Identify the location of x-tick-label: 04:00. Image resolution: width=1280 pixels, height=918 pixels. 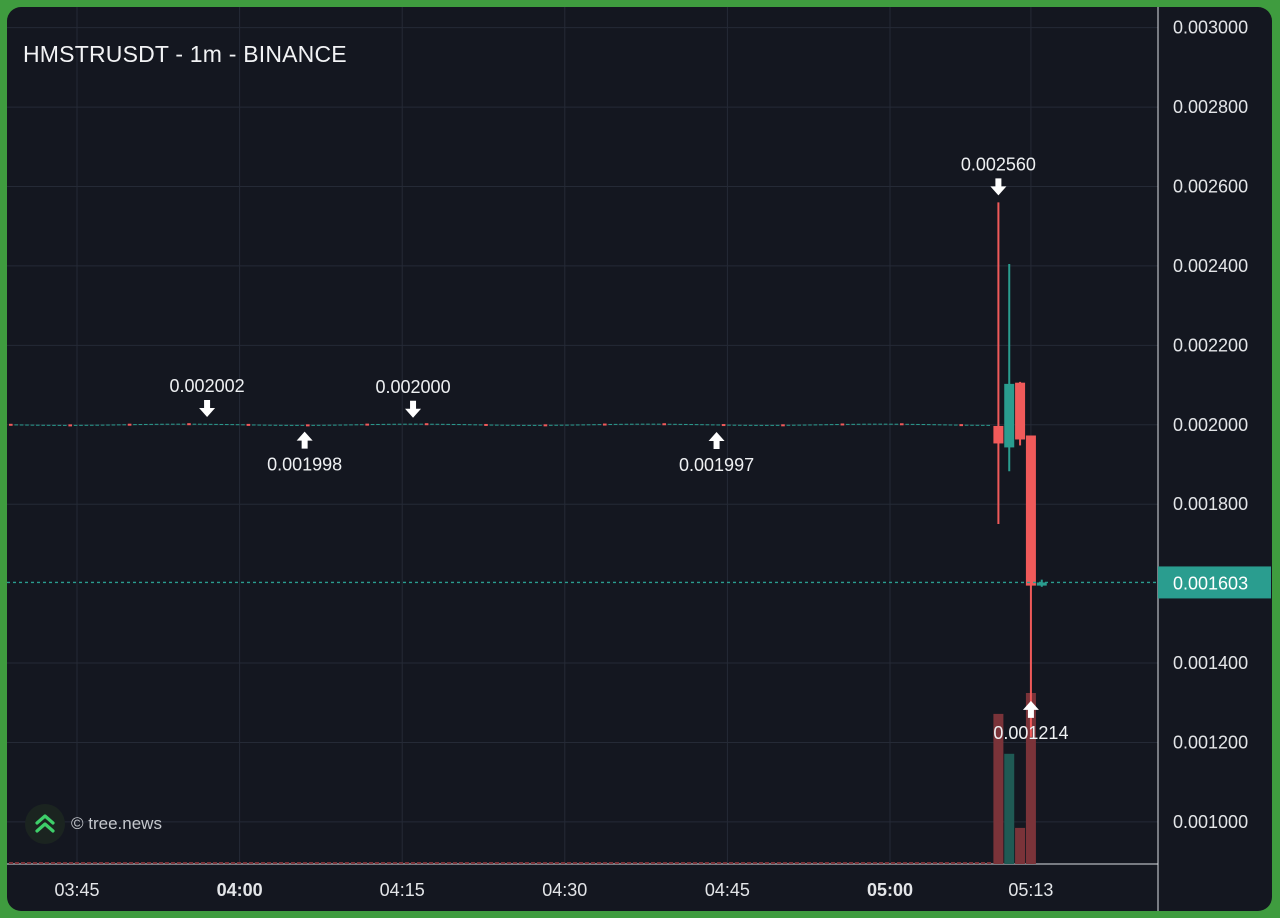
(240, 890).